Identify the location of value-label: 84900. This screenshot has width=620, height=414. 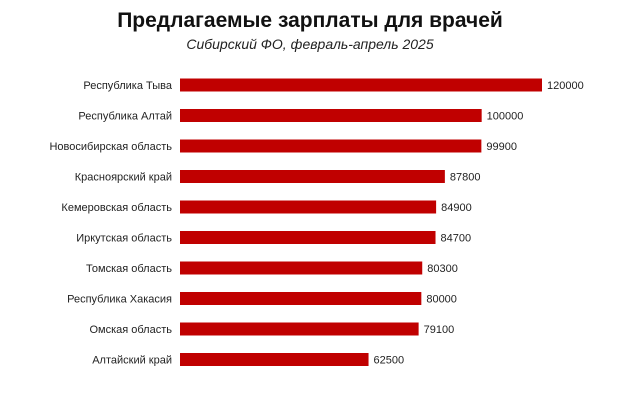
(456, 208).